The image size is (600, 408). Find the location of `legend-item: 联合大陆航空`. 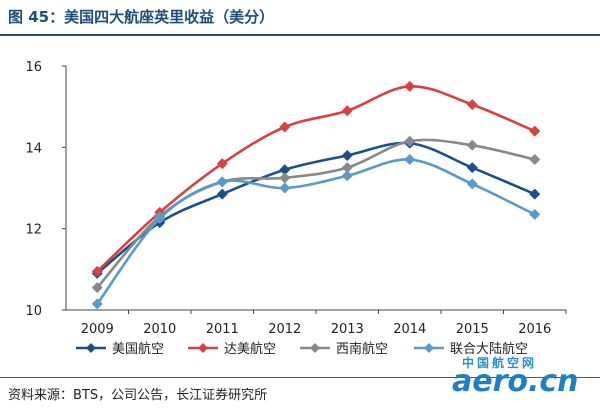

legend-item: 联合大陆航空 is located at coordinates (471, 349).